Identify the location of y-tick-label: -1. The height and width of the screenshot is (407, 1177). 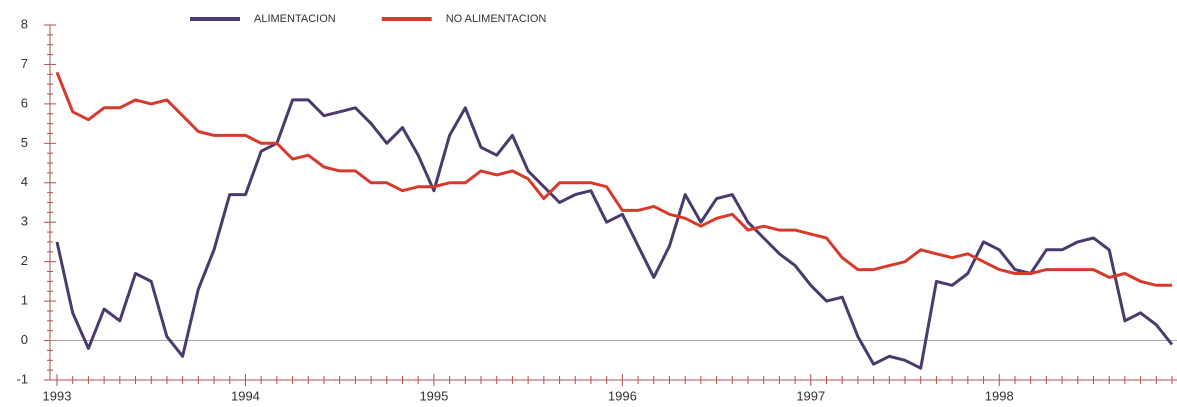
(22, 378).